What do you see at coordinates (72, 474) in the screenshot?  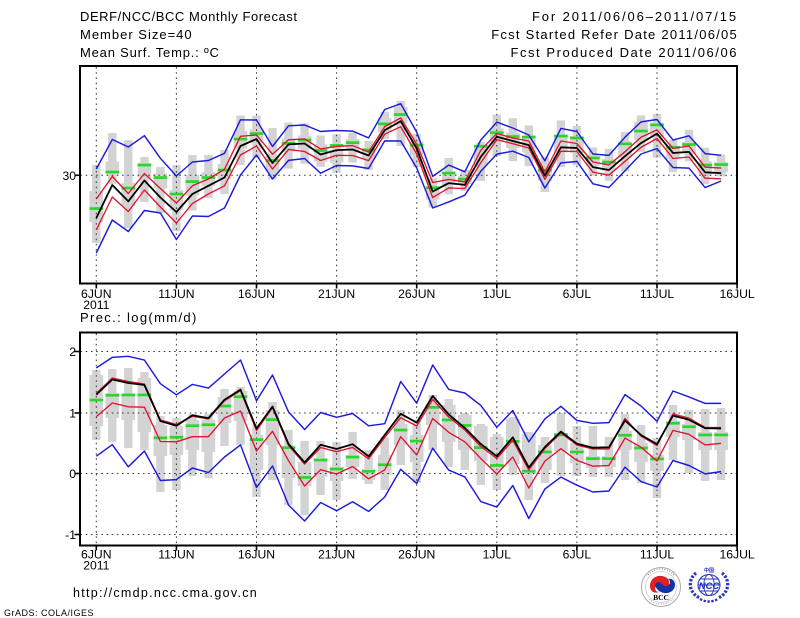 I see `svg-text: 0` at bounding box center [72, 474].